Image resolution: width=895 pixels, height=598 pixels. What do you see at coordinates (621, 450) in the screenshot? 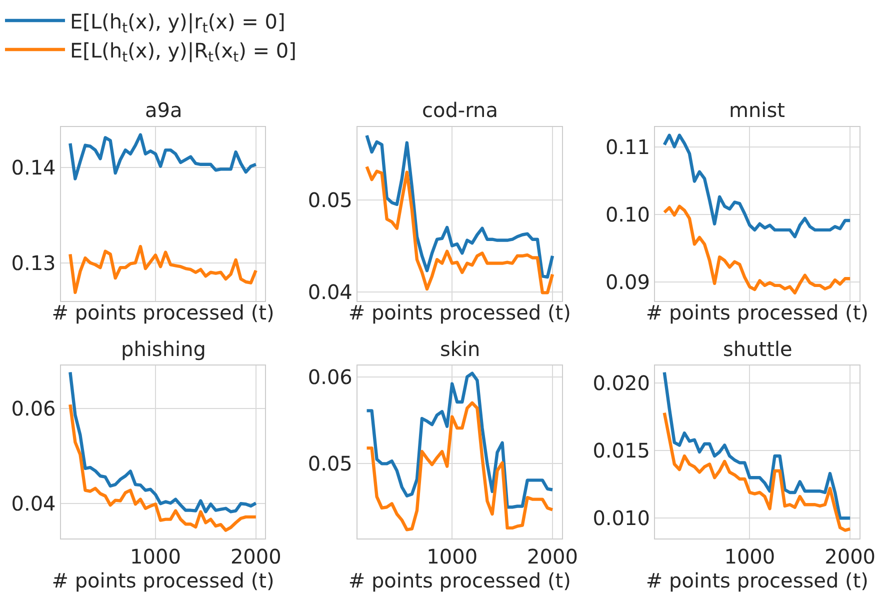
I see `y-tick-label: 0.015` at bounding box center [621, 450].